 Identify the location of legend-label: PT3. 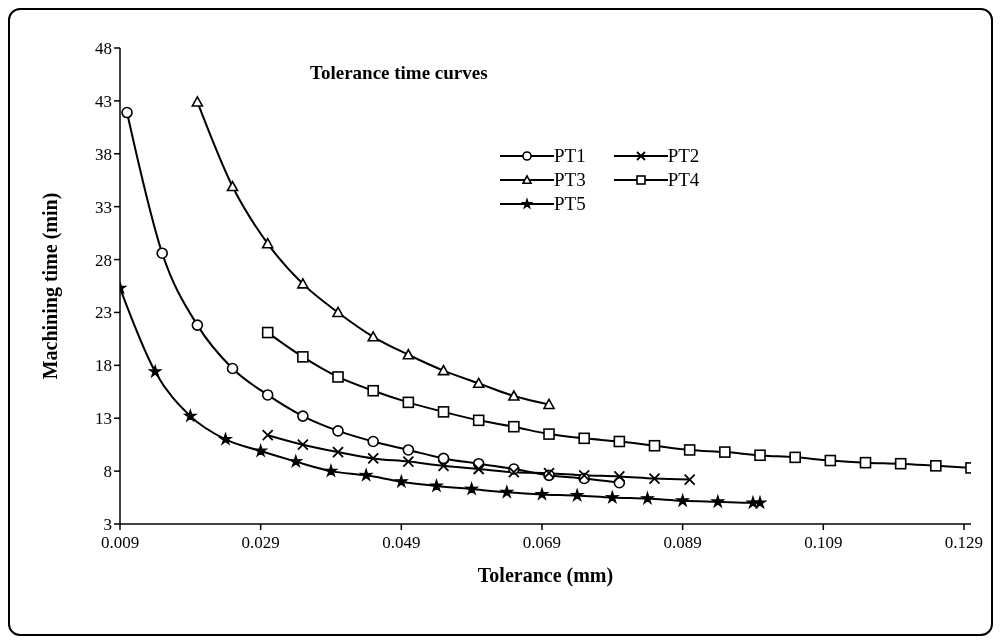
(570, 180).